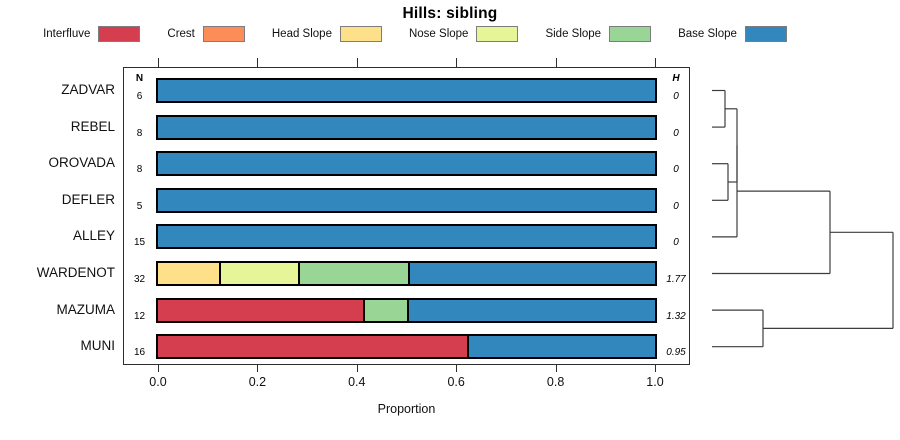 Image resolution: width=900 pixels, height=440 pixels. What do you see at coordinates (707, 34) in the screenshot?
I see `legend-label: Base Slope` at bounding box center [707, 34].